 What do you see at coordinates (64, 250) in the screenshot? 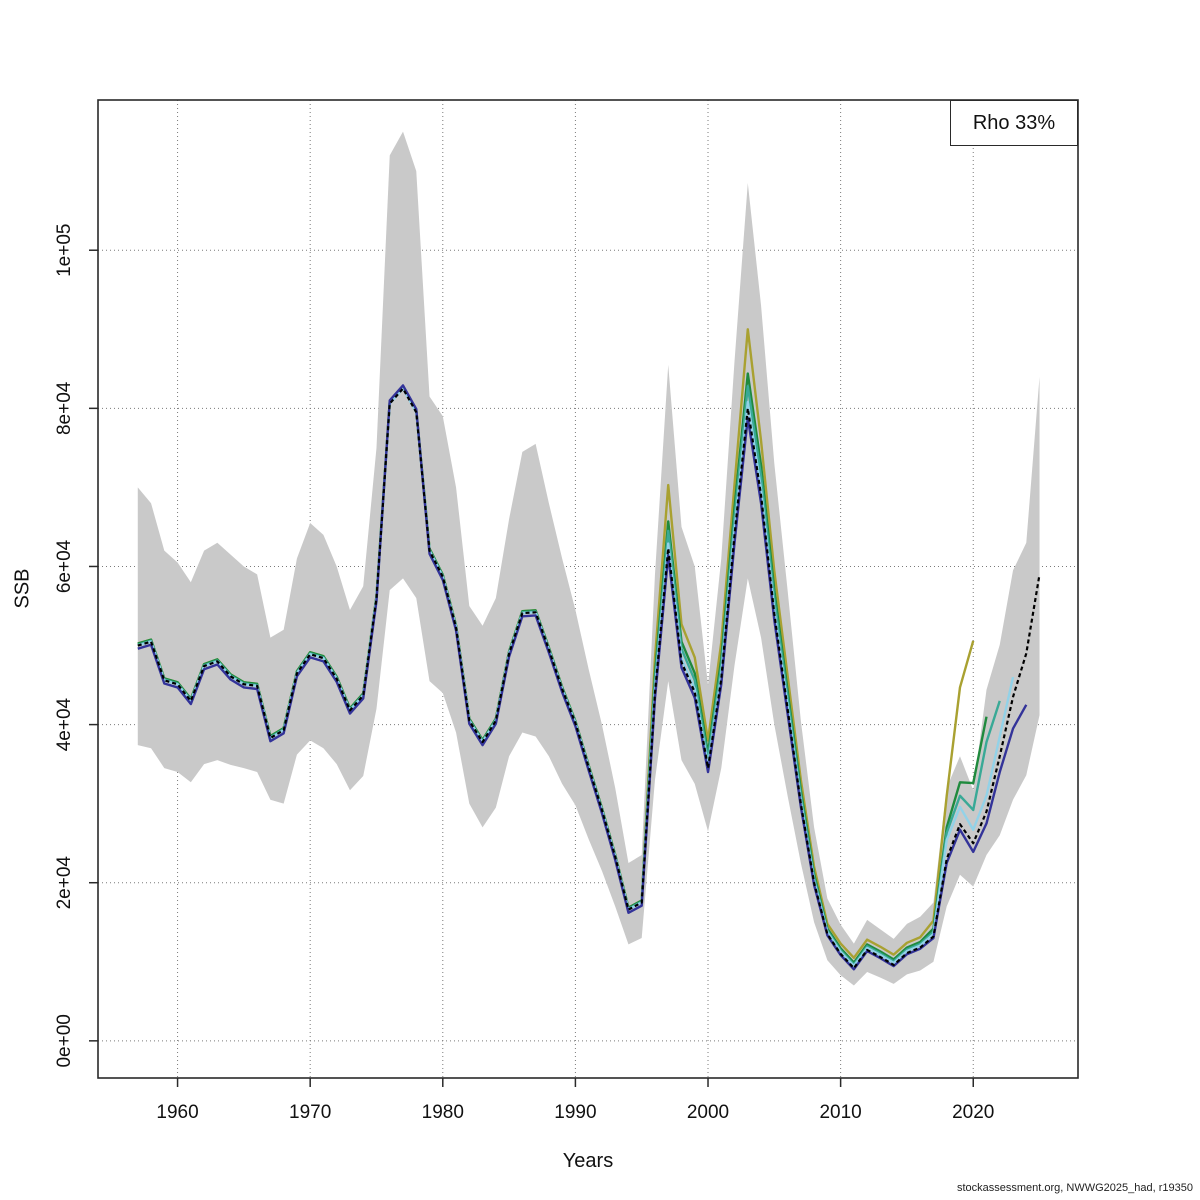
I see `svg-text: 1e+05` at bounding box center [64, 250].